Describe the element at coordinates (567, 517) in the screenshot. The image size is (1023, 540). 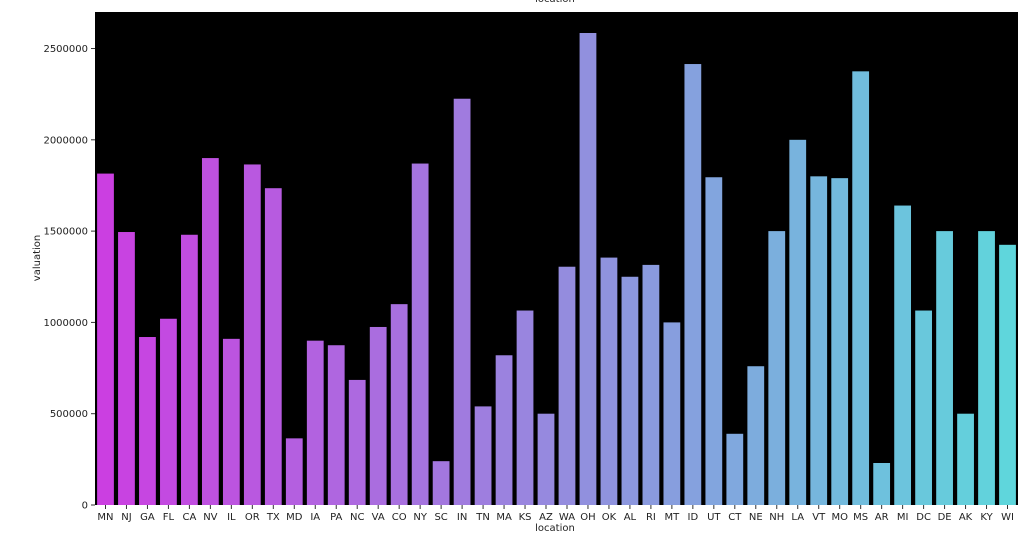
I see `x-tick-label: WA` at that location.